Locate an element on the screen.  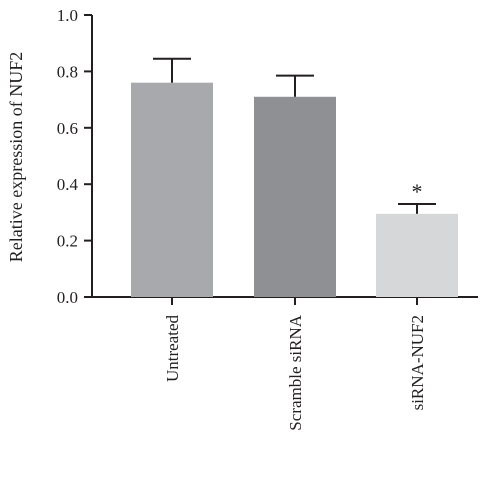
y-axis-label: Relative expression of NUF2 is located at coordinates (16, 157).